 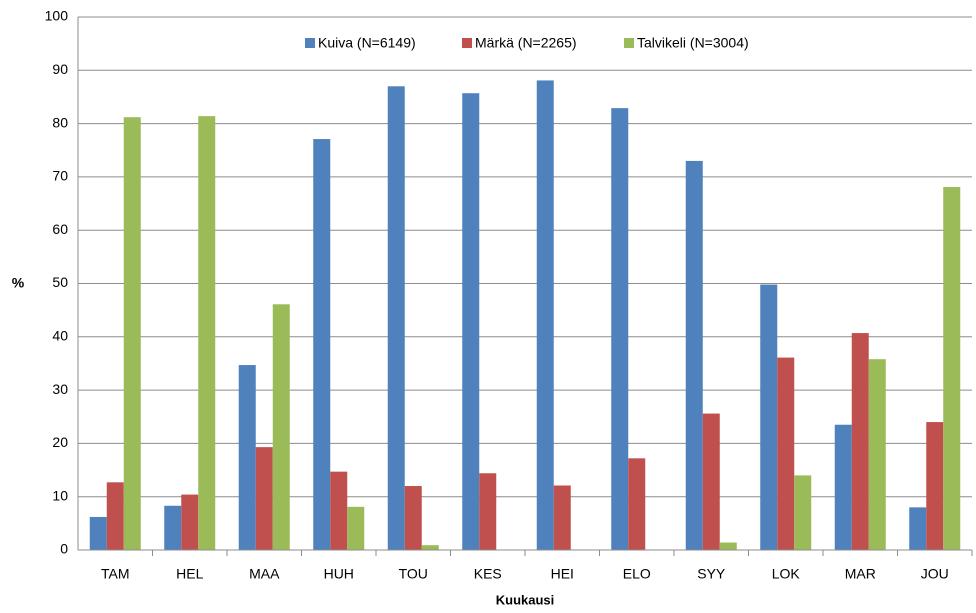 I want to click on x-tick-label: HEL, so click(x=189, y=574).